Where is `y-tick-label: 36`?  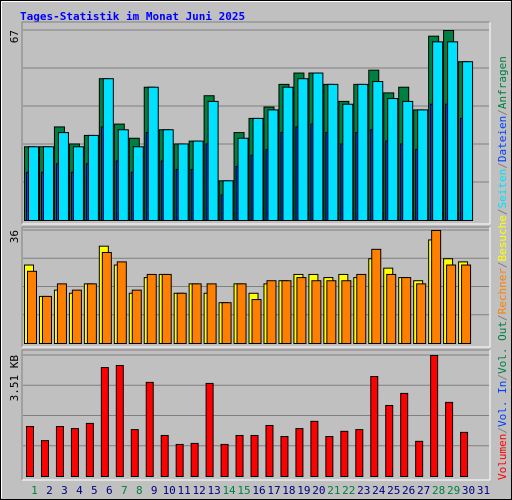
y-tick-label: 36 is located at coordinates (14, 236).